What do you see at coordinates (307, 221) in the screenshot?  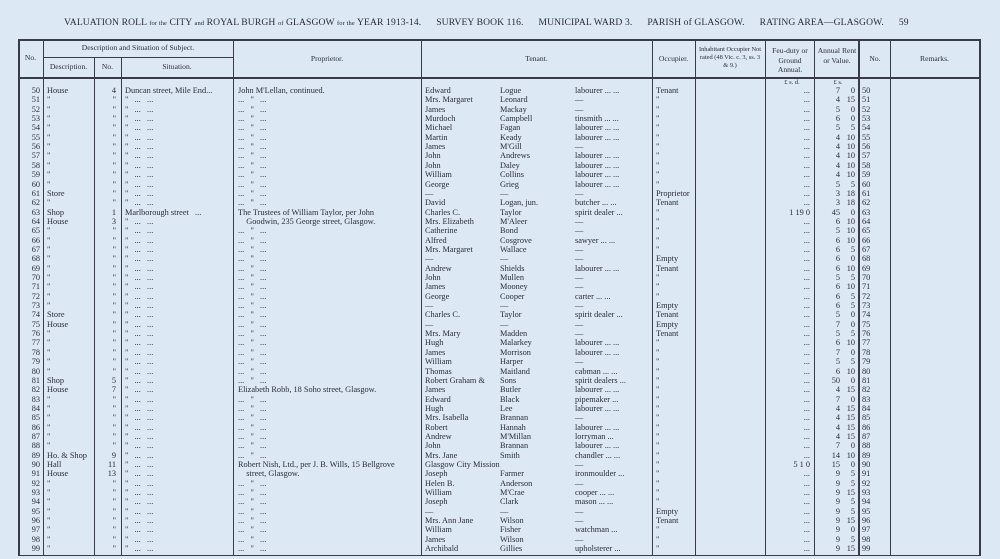 I see `proprietor: Goodwin, 235 George street, Glasgow.` at bounding box center [307, 221].